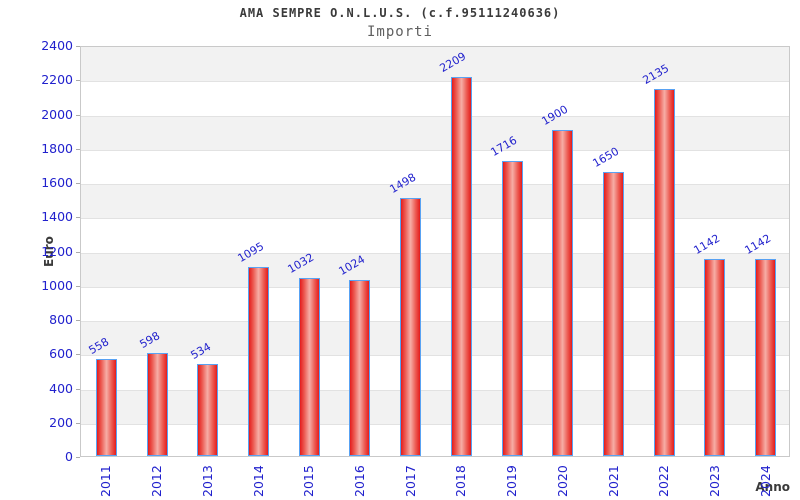  What do you see at coordinates (512, 481) in the screenshot?
I see `x-tick-label: 2019` at bounding box center [512, 481].